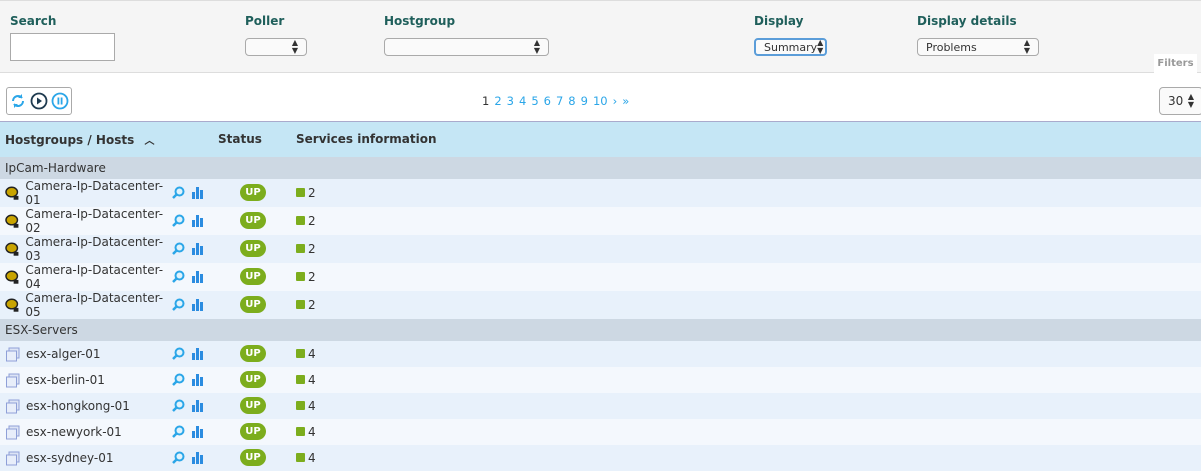 The width and height of the screenshot is (1201, 471). What do you see at coordinates (18, 101) in the screenshot?
I see `refresh-icon` at bounding box center [18, 101].